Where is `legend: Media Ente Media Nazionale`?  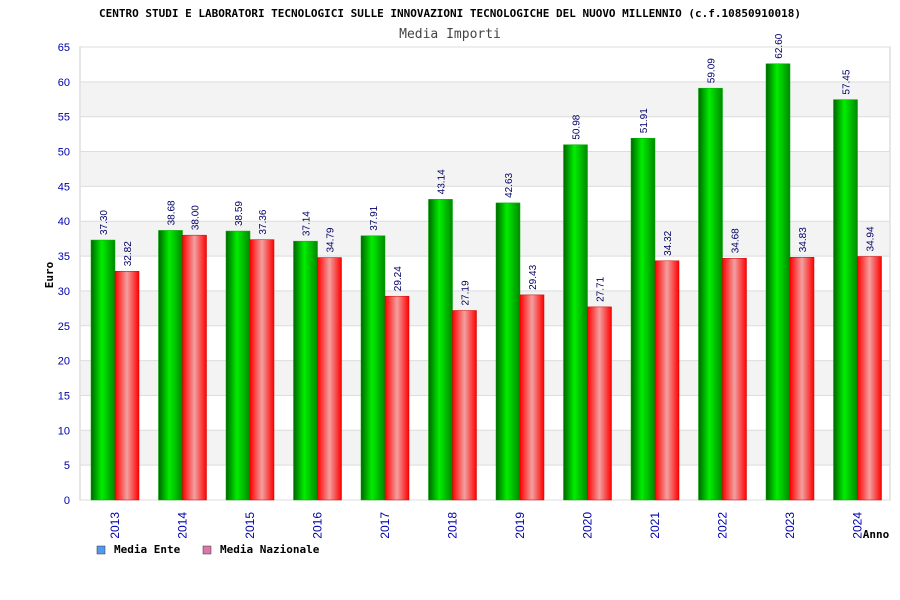
legend: Media Ente Media Nazionale is located at coordinates (208, 549).